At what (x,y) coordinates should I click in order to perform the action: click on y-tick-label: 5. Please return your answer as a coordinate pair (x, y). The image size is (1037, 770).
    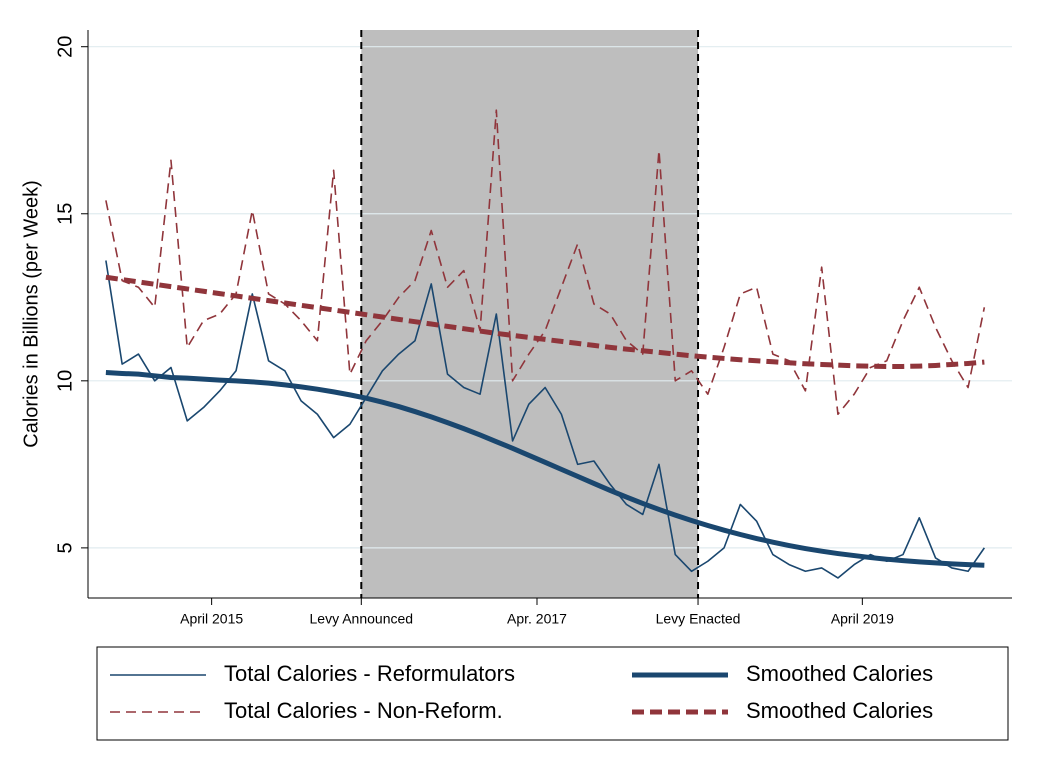
    Looking at the image, I should click on (65, 547).